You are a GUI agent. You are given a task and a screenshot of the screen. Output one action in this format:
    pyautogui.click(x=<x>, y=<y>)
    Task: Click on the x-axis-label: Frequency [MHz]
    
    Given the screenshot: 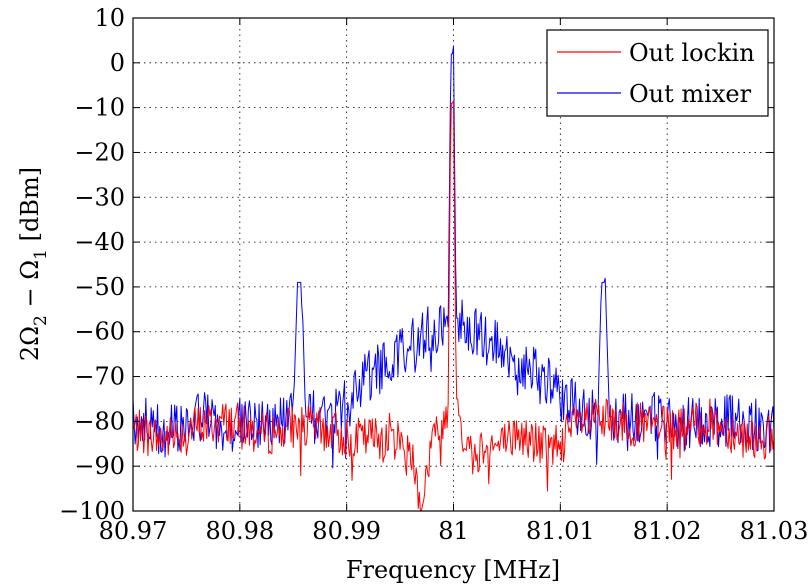 What is the action you would take?
    pyautogui.click(x=453, y=570)
    